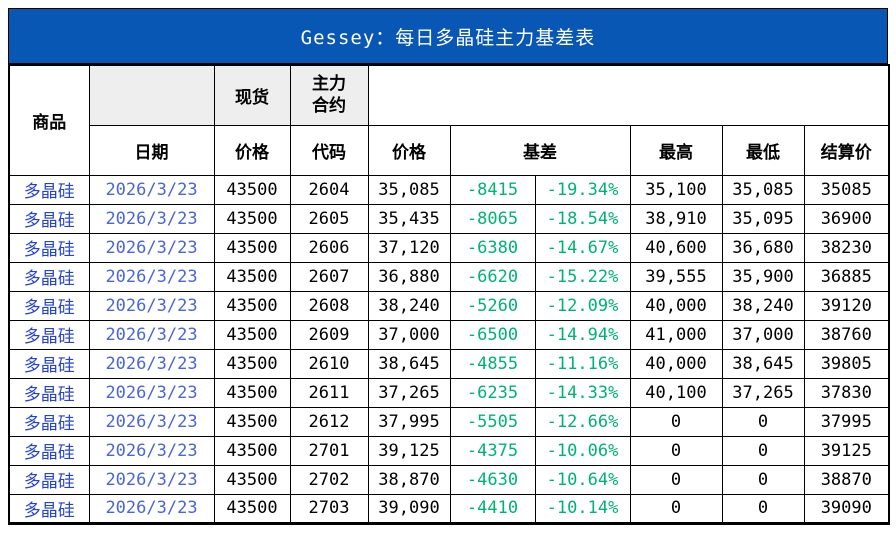 The height and width of the screenshot is (546, 896). What do you see at coordinates (676, 189) in the screenshot?
I see `high-cell: 35,100` at bounding box center [676, 189].